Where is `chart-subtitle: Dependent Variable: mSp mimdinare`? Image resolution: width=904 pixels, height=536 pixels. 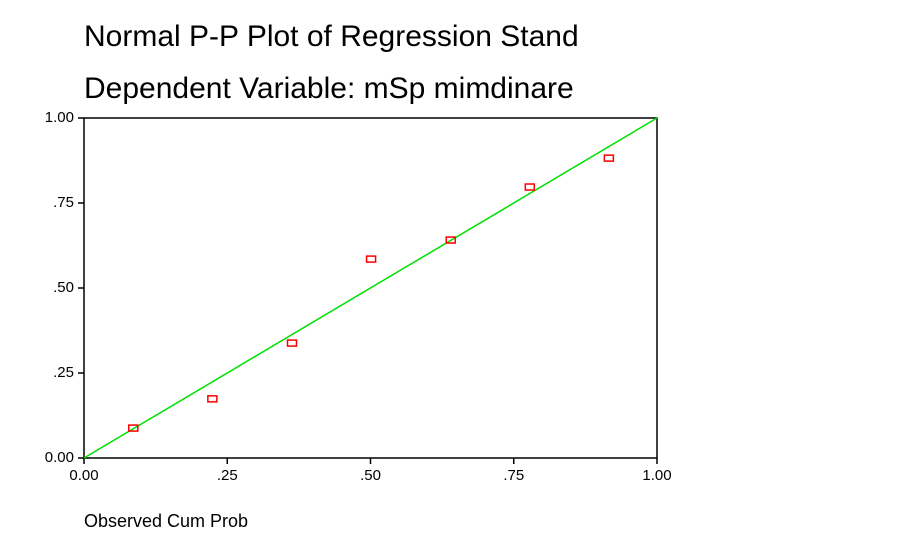
chart-subtitle: Dependent Variable: mSp mimdinare is located at coordinates (329, 88).